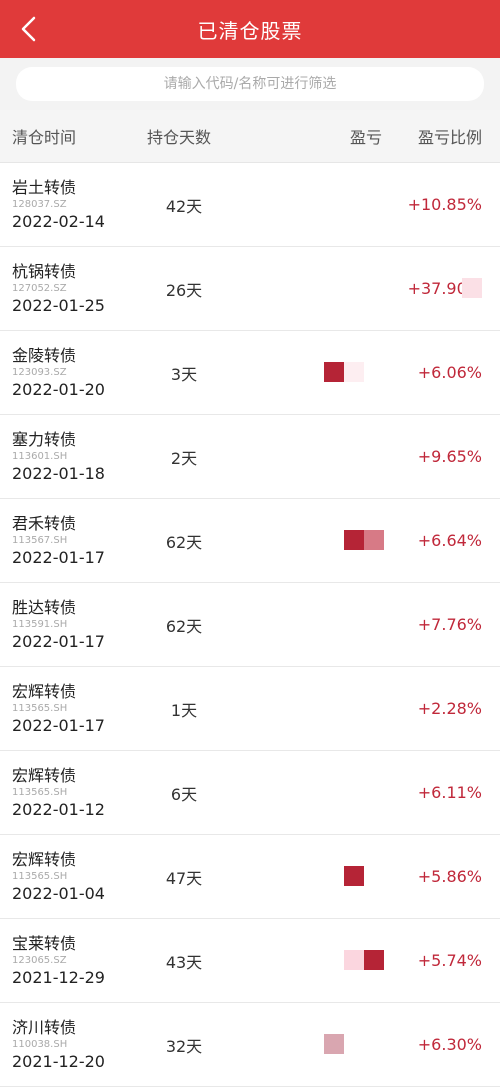 This screenshot has width=500, height=1087. Describe the element at coordinates (40, 624) in the screenshot. I see `security-code: 113591.SH` at that location.